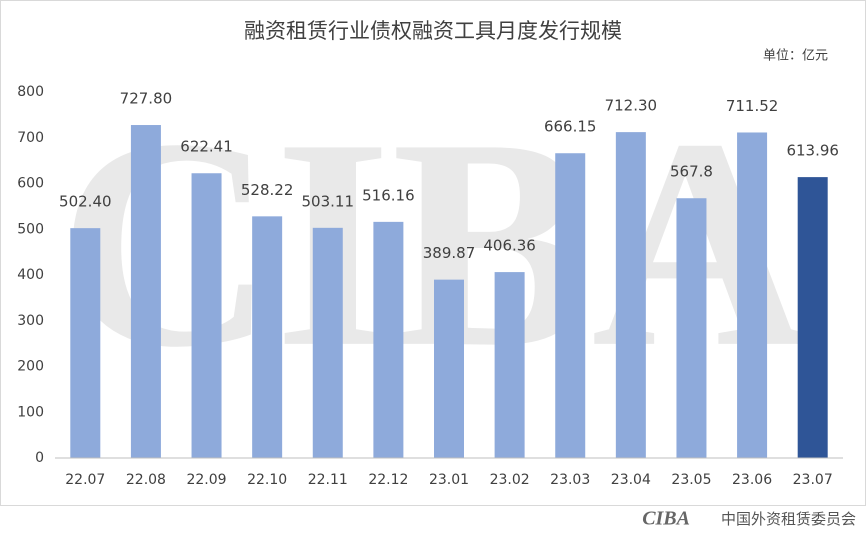 The image size is (866, 541). Describe the element at coordinates (433, 31) in the screenshot. I see `chart-title: 融资租赁行业债权融资工具月度发行规模` at that location.